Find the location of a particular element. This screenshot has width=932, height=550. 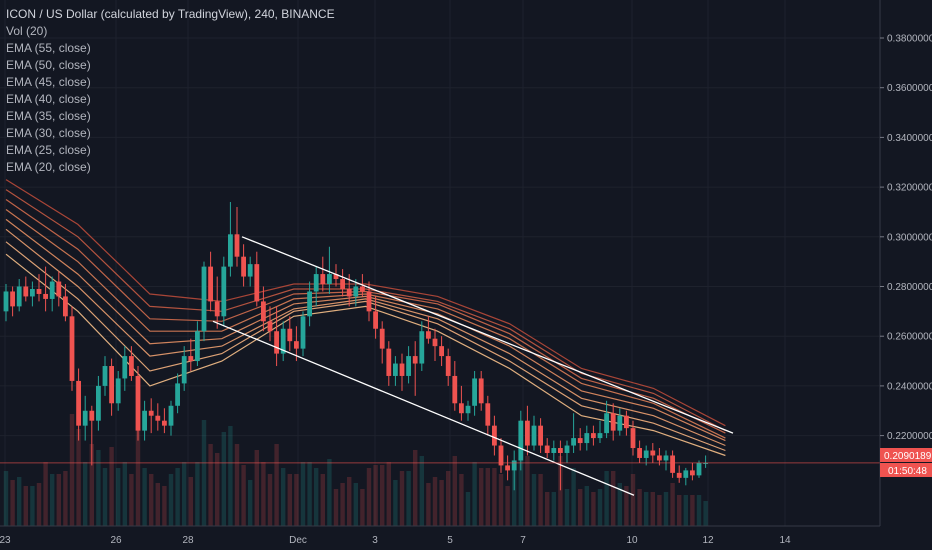

indicator-label-ema50: EMA (50, close) is located at coordinates (48, 65).